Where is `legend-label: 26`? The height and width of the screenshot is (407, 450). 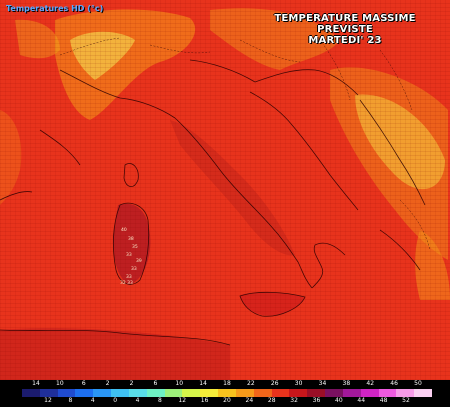
legend-label: 26 is located at coordinates (274, 383).